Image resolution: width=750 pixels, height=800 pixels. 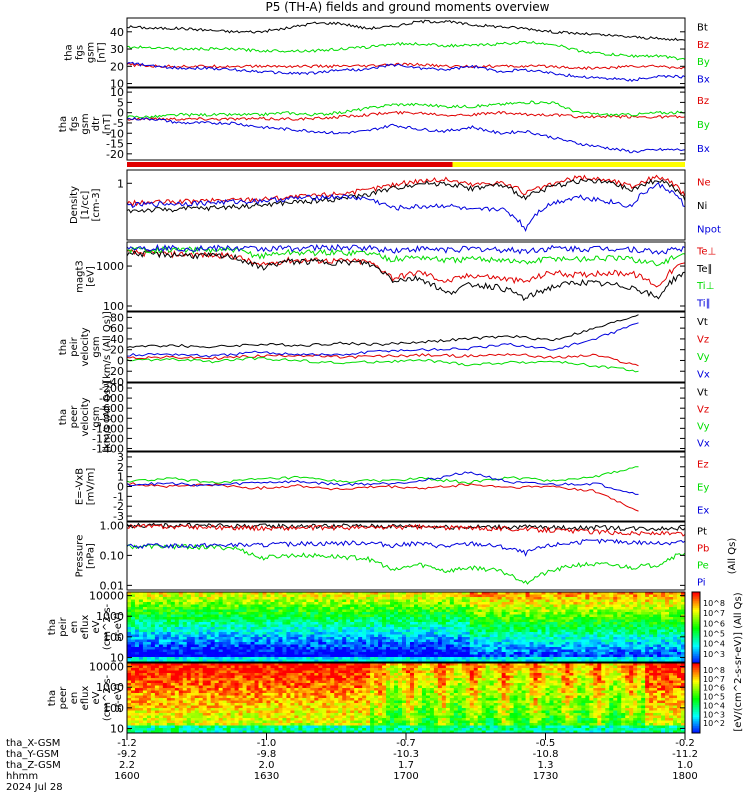 I want to click on y-tick-label: 80, so click(x=117, y=317).